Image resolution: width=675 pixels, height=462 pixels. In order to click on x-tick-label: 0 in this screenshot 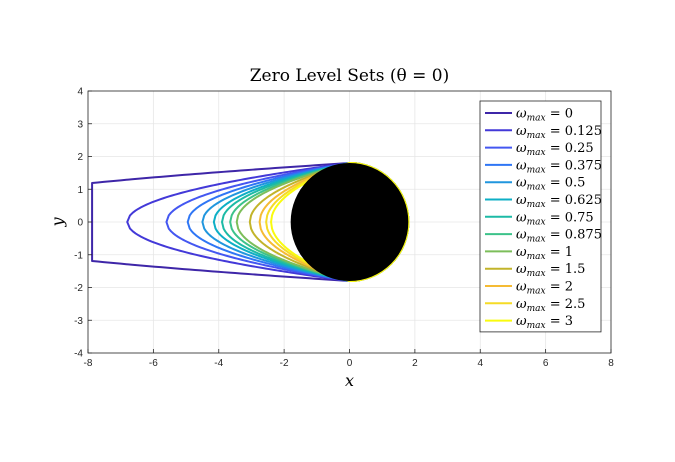, I will do `click(350, 363)`.